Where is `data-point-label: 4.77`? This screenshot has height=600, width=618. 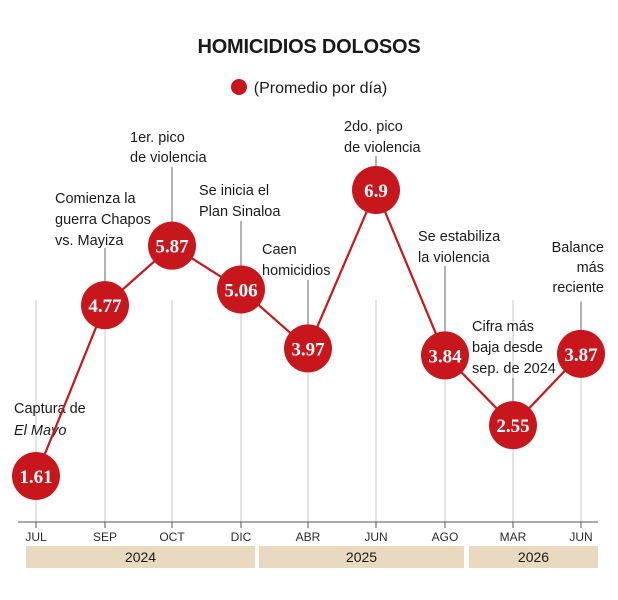
data-point-label: 4.77 is located at coordinates (105, 306).